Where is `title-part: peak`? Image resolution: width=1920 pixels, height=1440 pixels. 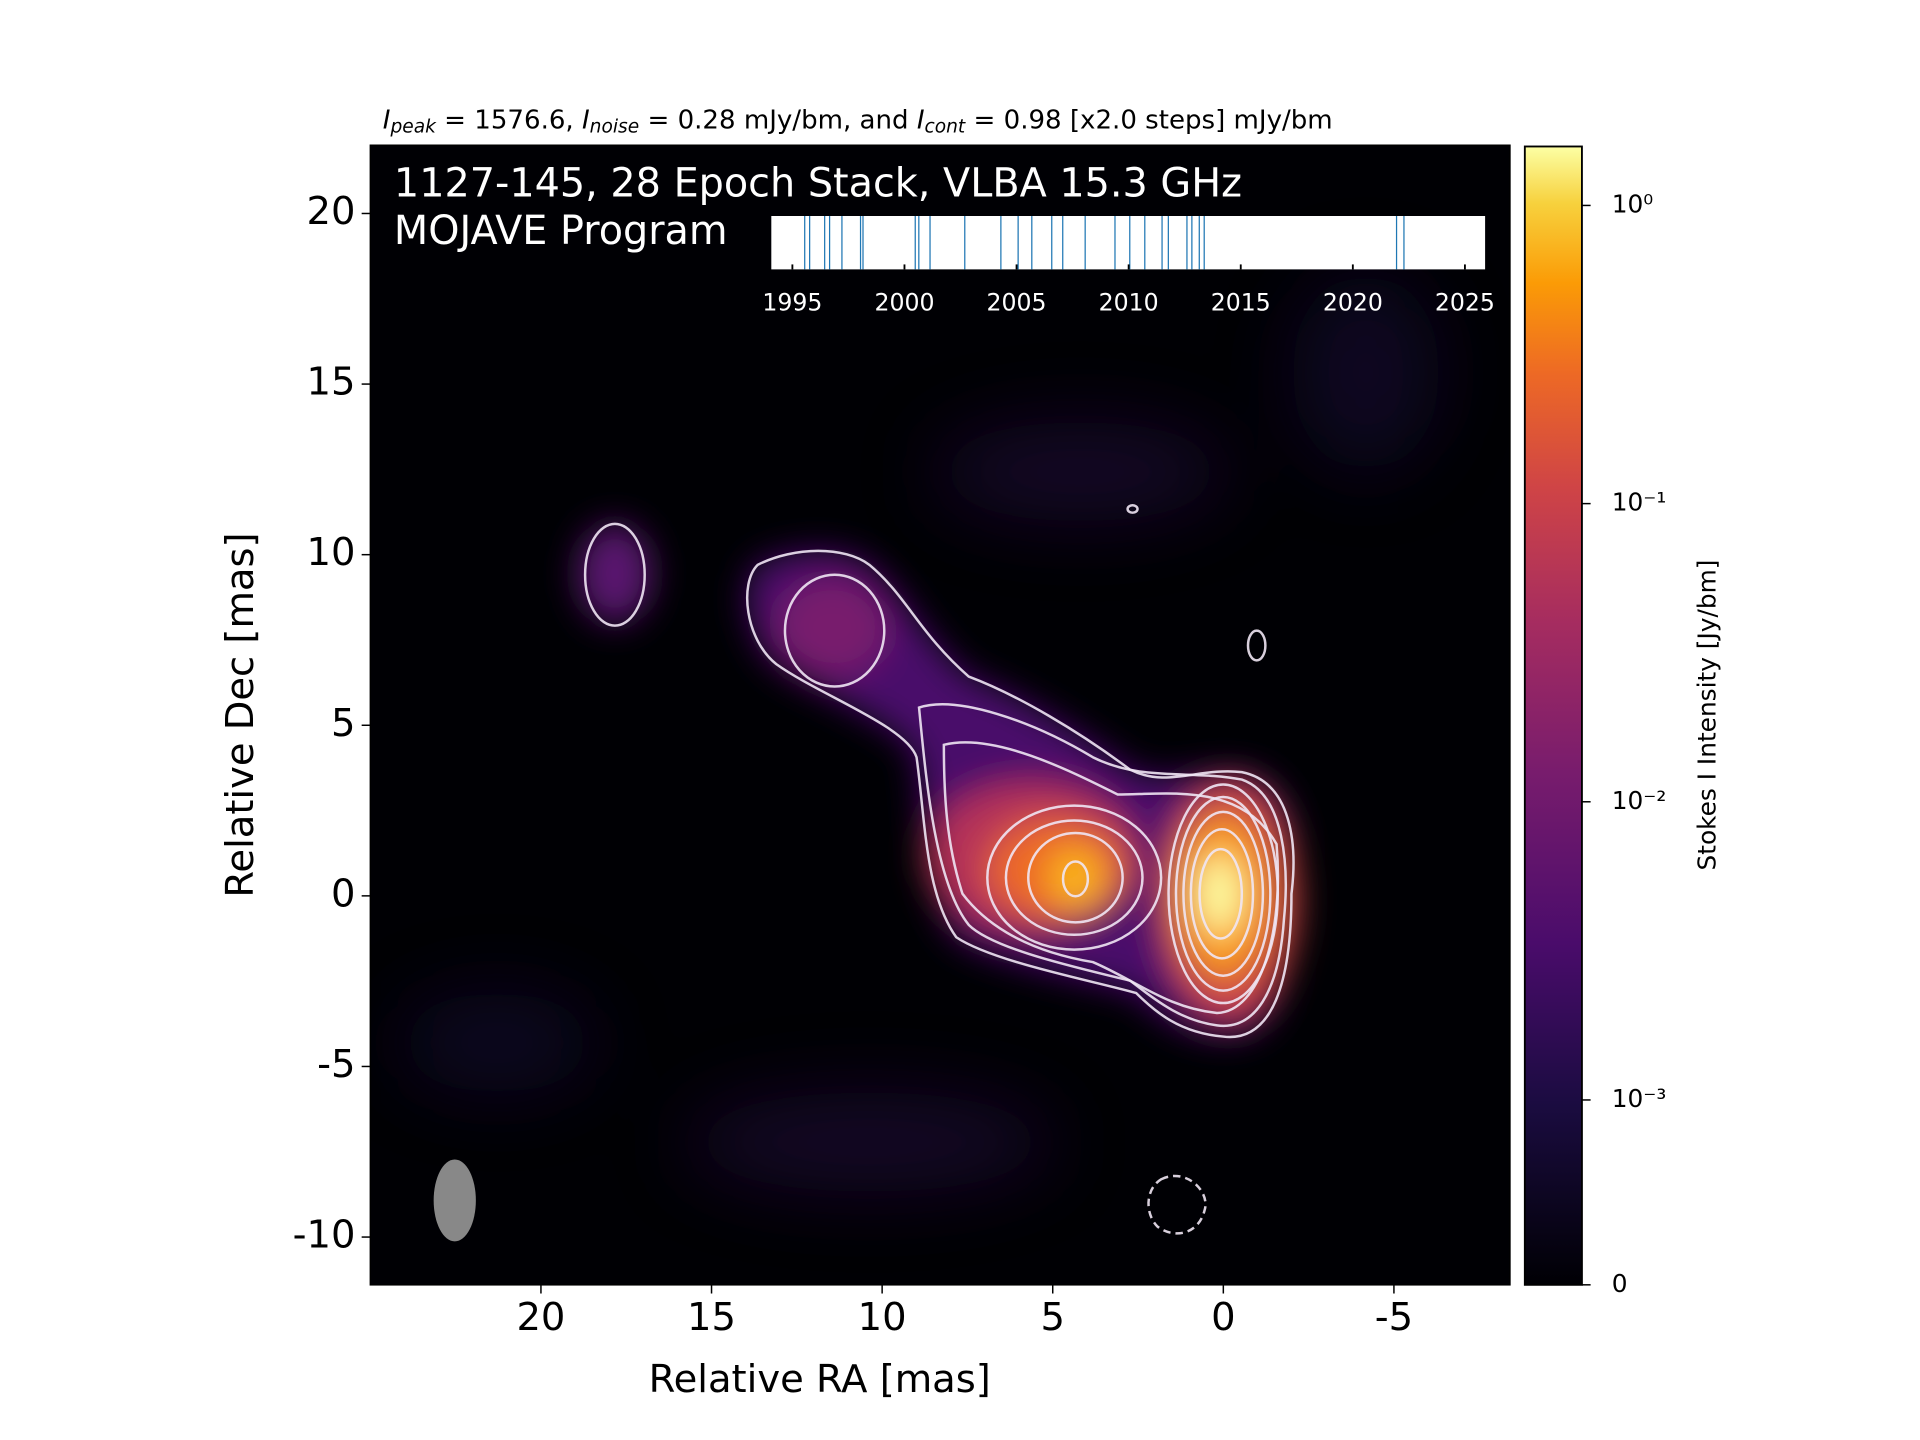
title-part: peak is located at coordinates (413, 126).